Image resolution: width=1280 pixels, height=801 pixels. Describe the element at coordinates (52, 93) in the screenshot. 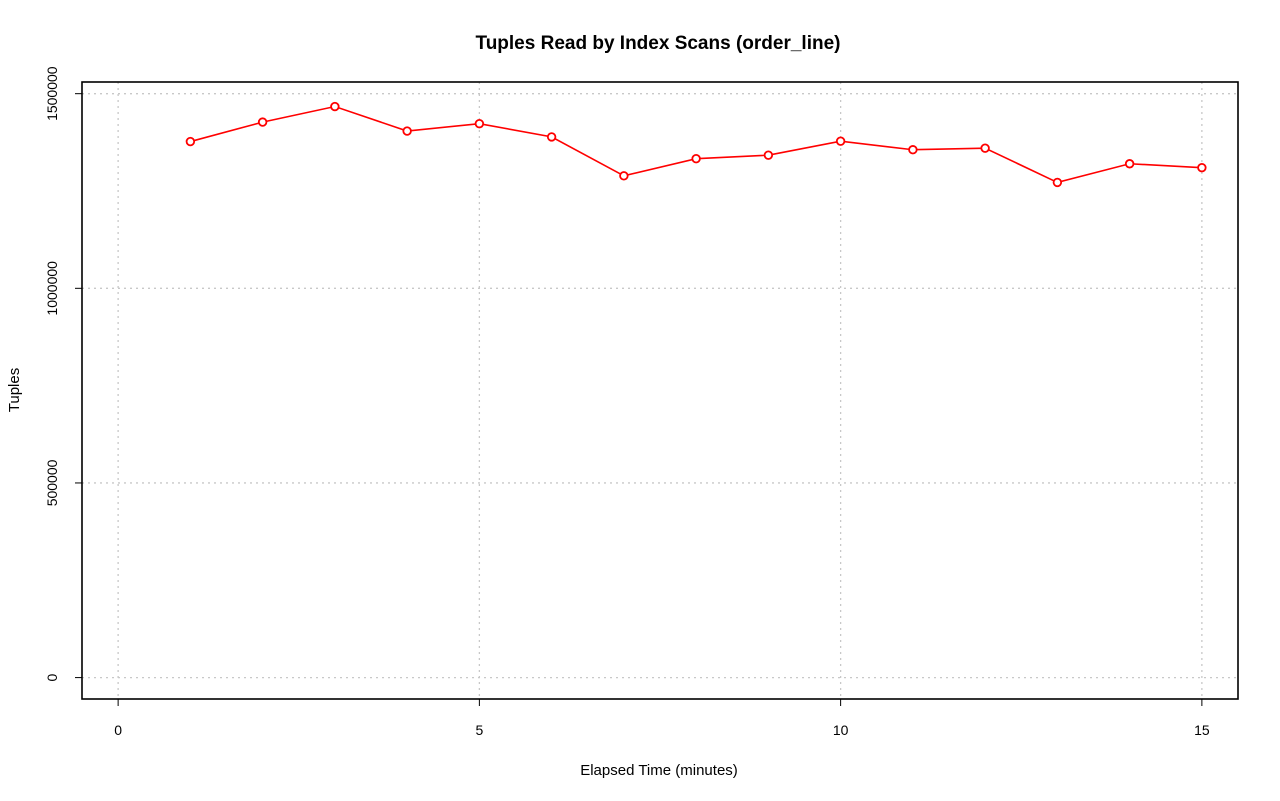

I see `y-tick-label-3: 1500000` at that location.